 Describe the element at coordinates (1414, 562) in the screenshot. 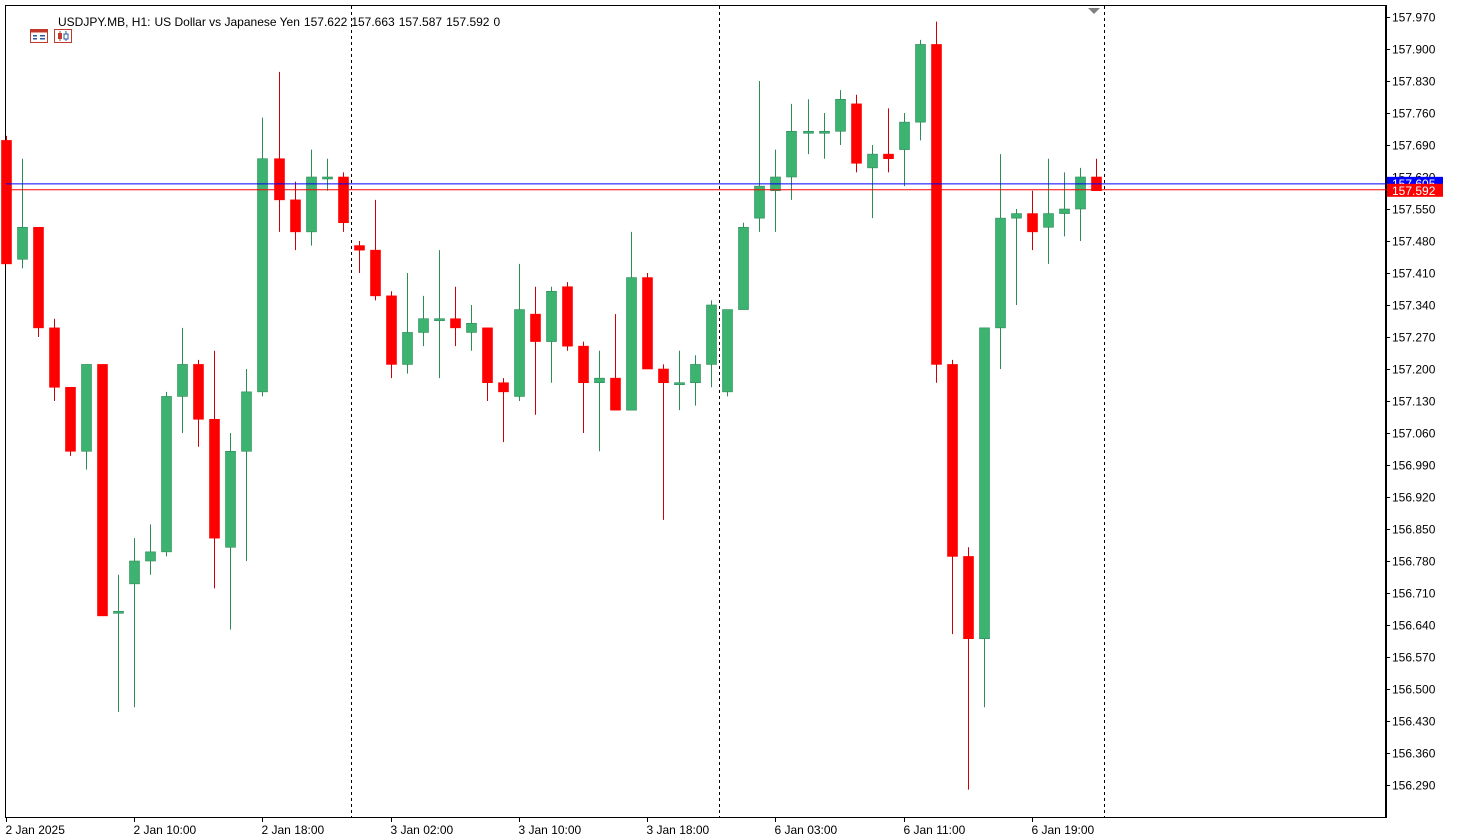

I see `price-tick-label: 156.780` at that location.